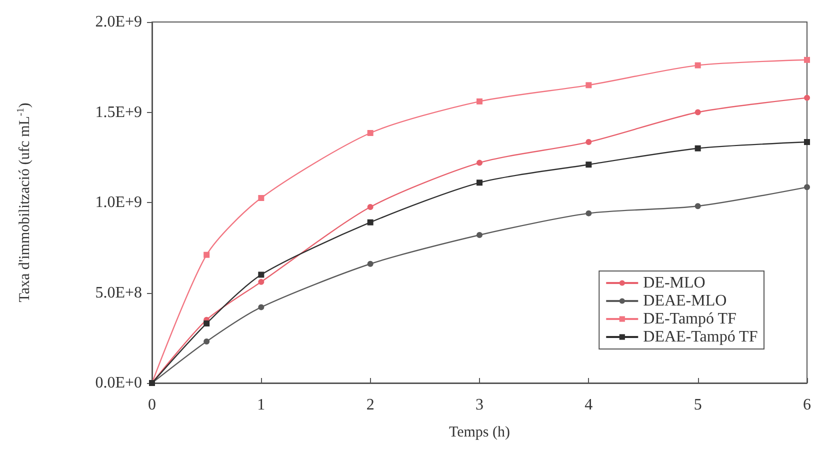 Image resolution: width=814 pixels, height=464 pixels. What do you see at coordinates (118, 112) in the screenshot?
I see `y-tick-label: 1.5E+9` at bounding box center [118, 112].